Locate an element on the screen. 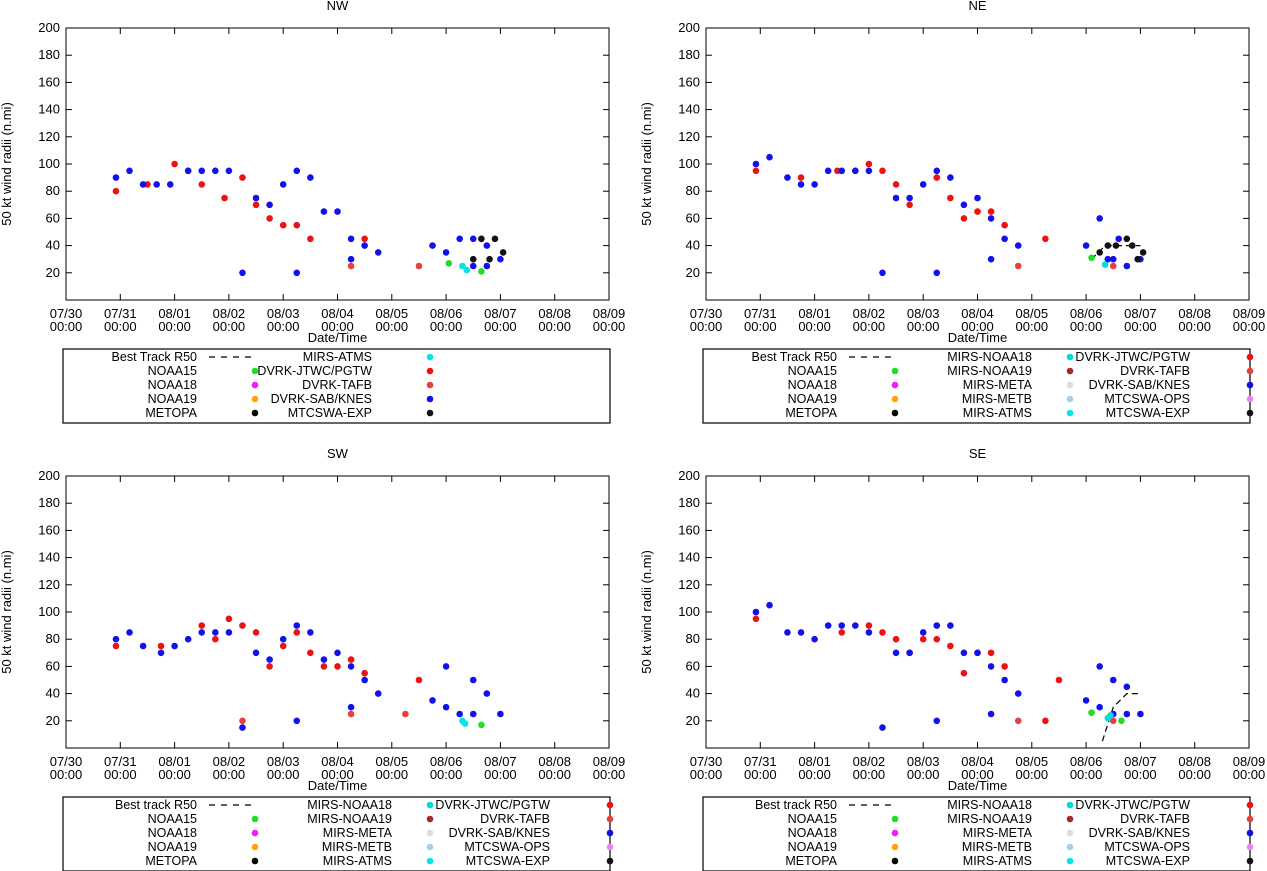 Image resolution: width=1267 pixels, height=871 pixels. y-axis-label: 50 kt wind radii (n.mi) is located at coordinates (646, 164).